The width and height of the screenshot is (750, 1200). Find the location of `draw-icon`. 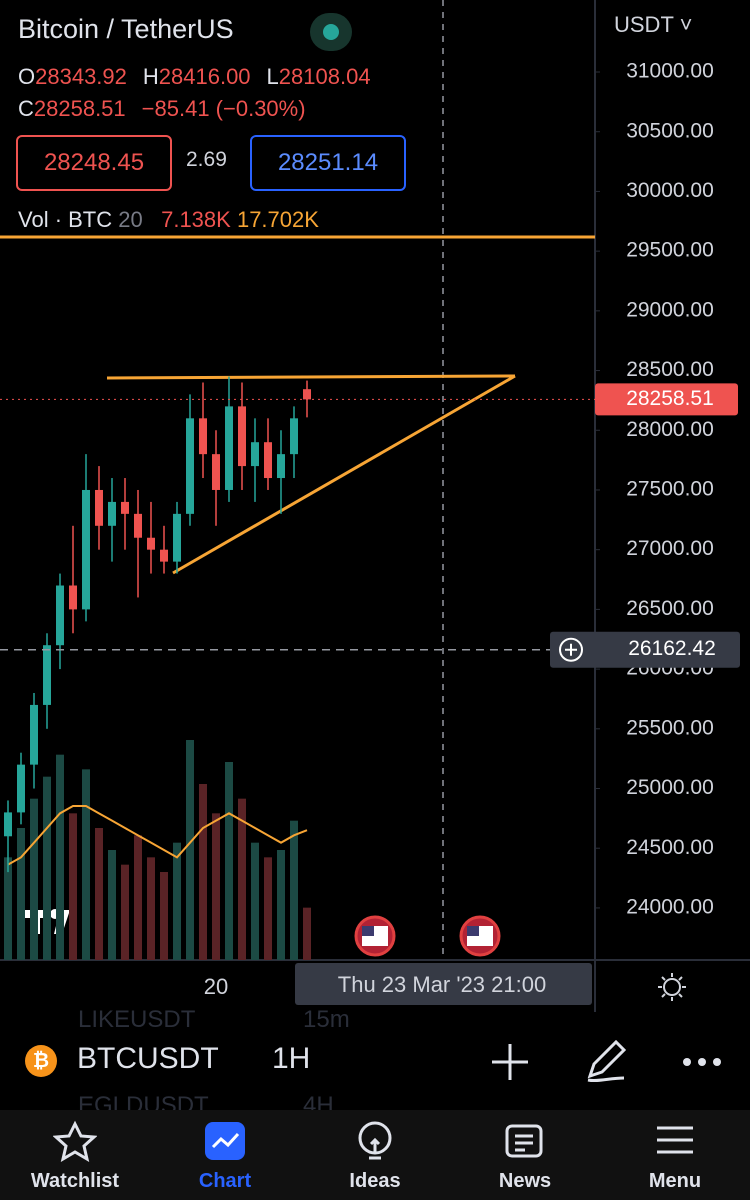

draw-icon is located at coordinates (607, 1061).